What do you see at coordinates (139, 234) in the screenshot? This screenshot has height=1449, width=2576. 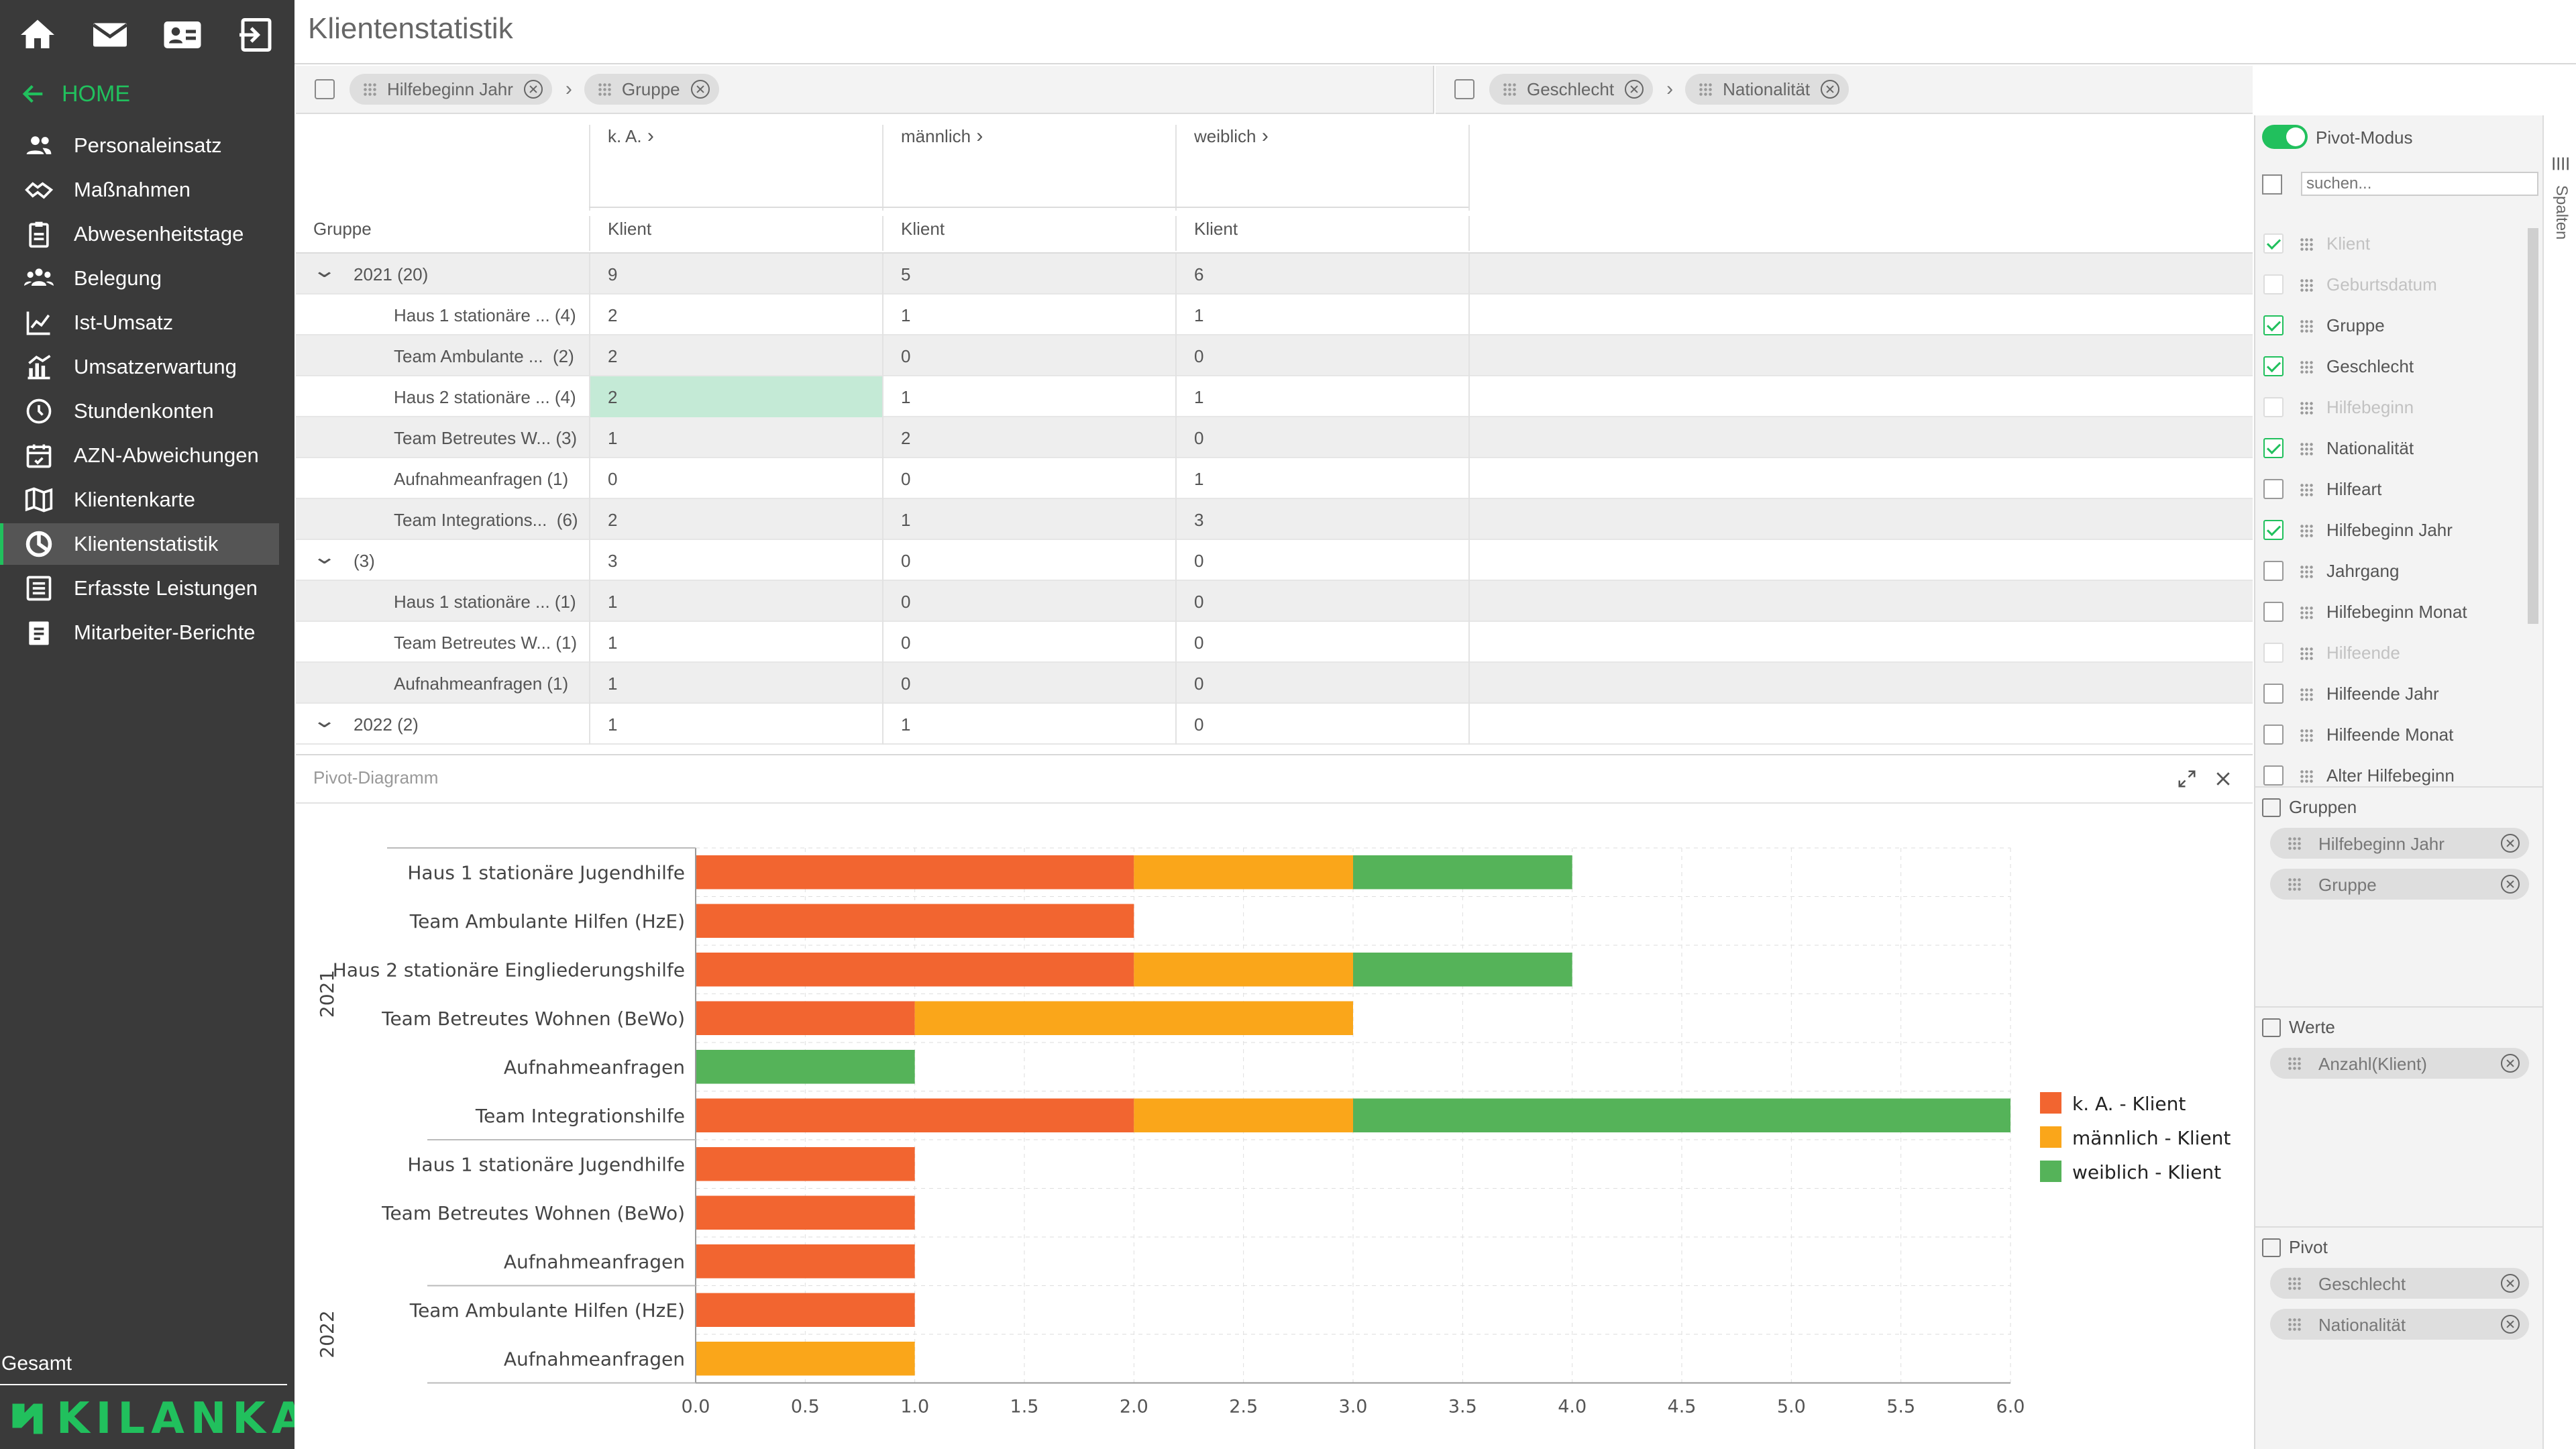 I see `sidebar-item-abwesenheitstage: Abwesenheitstage` at bounding box center [139, 234].